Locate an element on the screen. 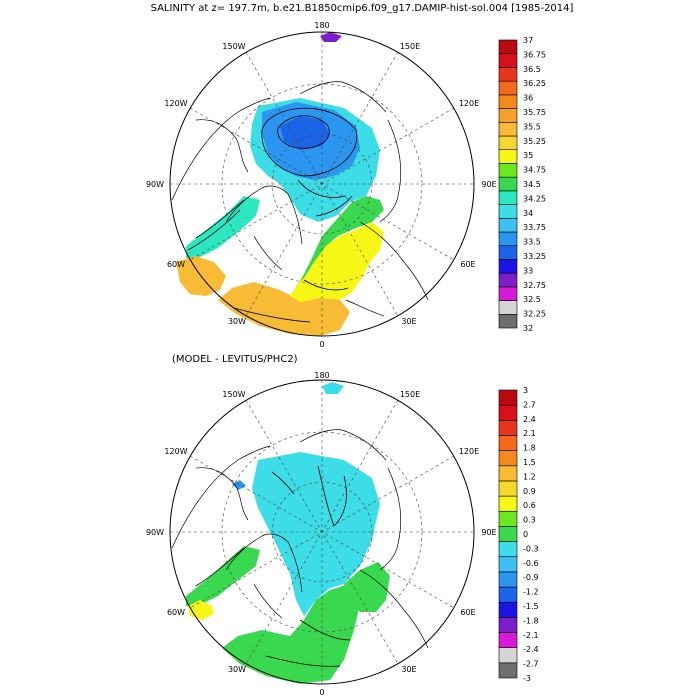 The height and width of the screenshot is (700, 700). top-colorbar-label: 32.5 is located at coordinates (532, 299).